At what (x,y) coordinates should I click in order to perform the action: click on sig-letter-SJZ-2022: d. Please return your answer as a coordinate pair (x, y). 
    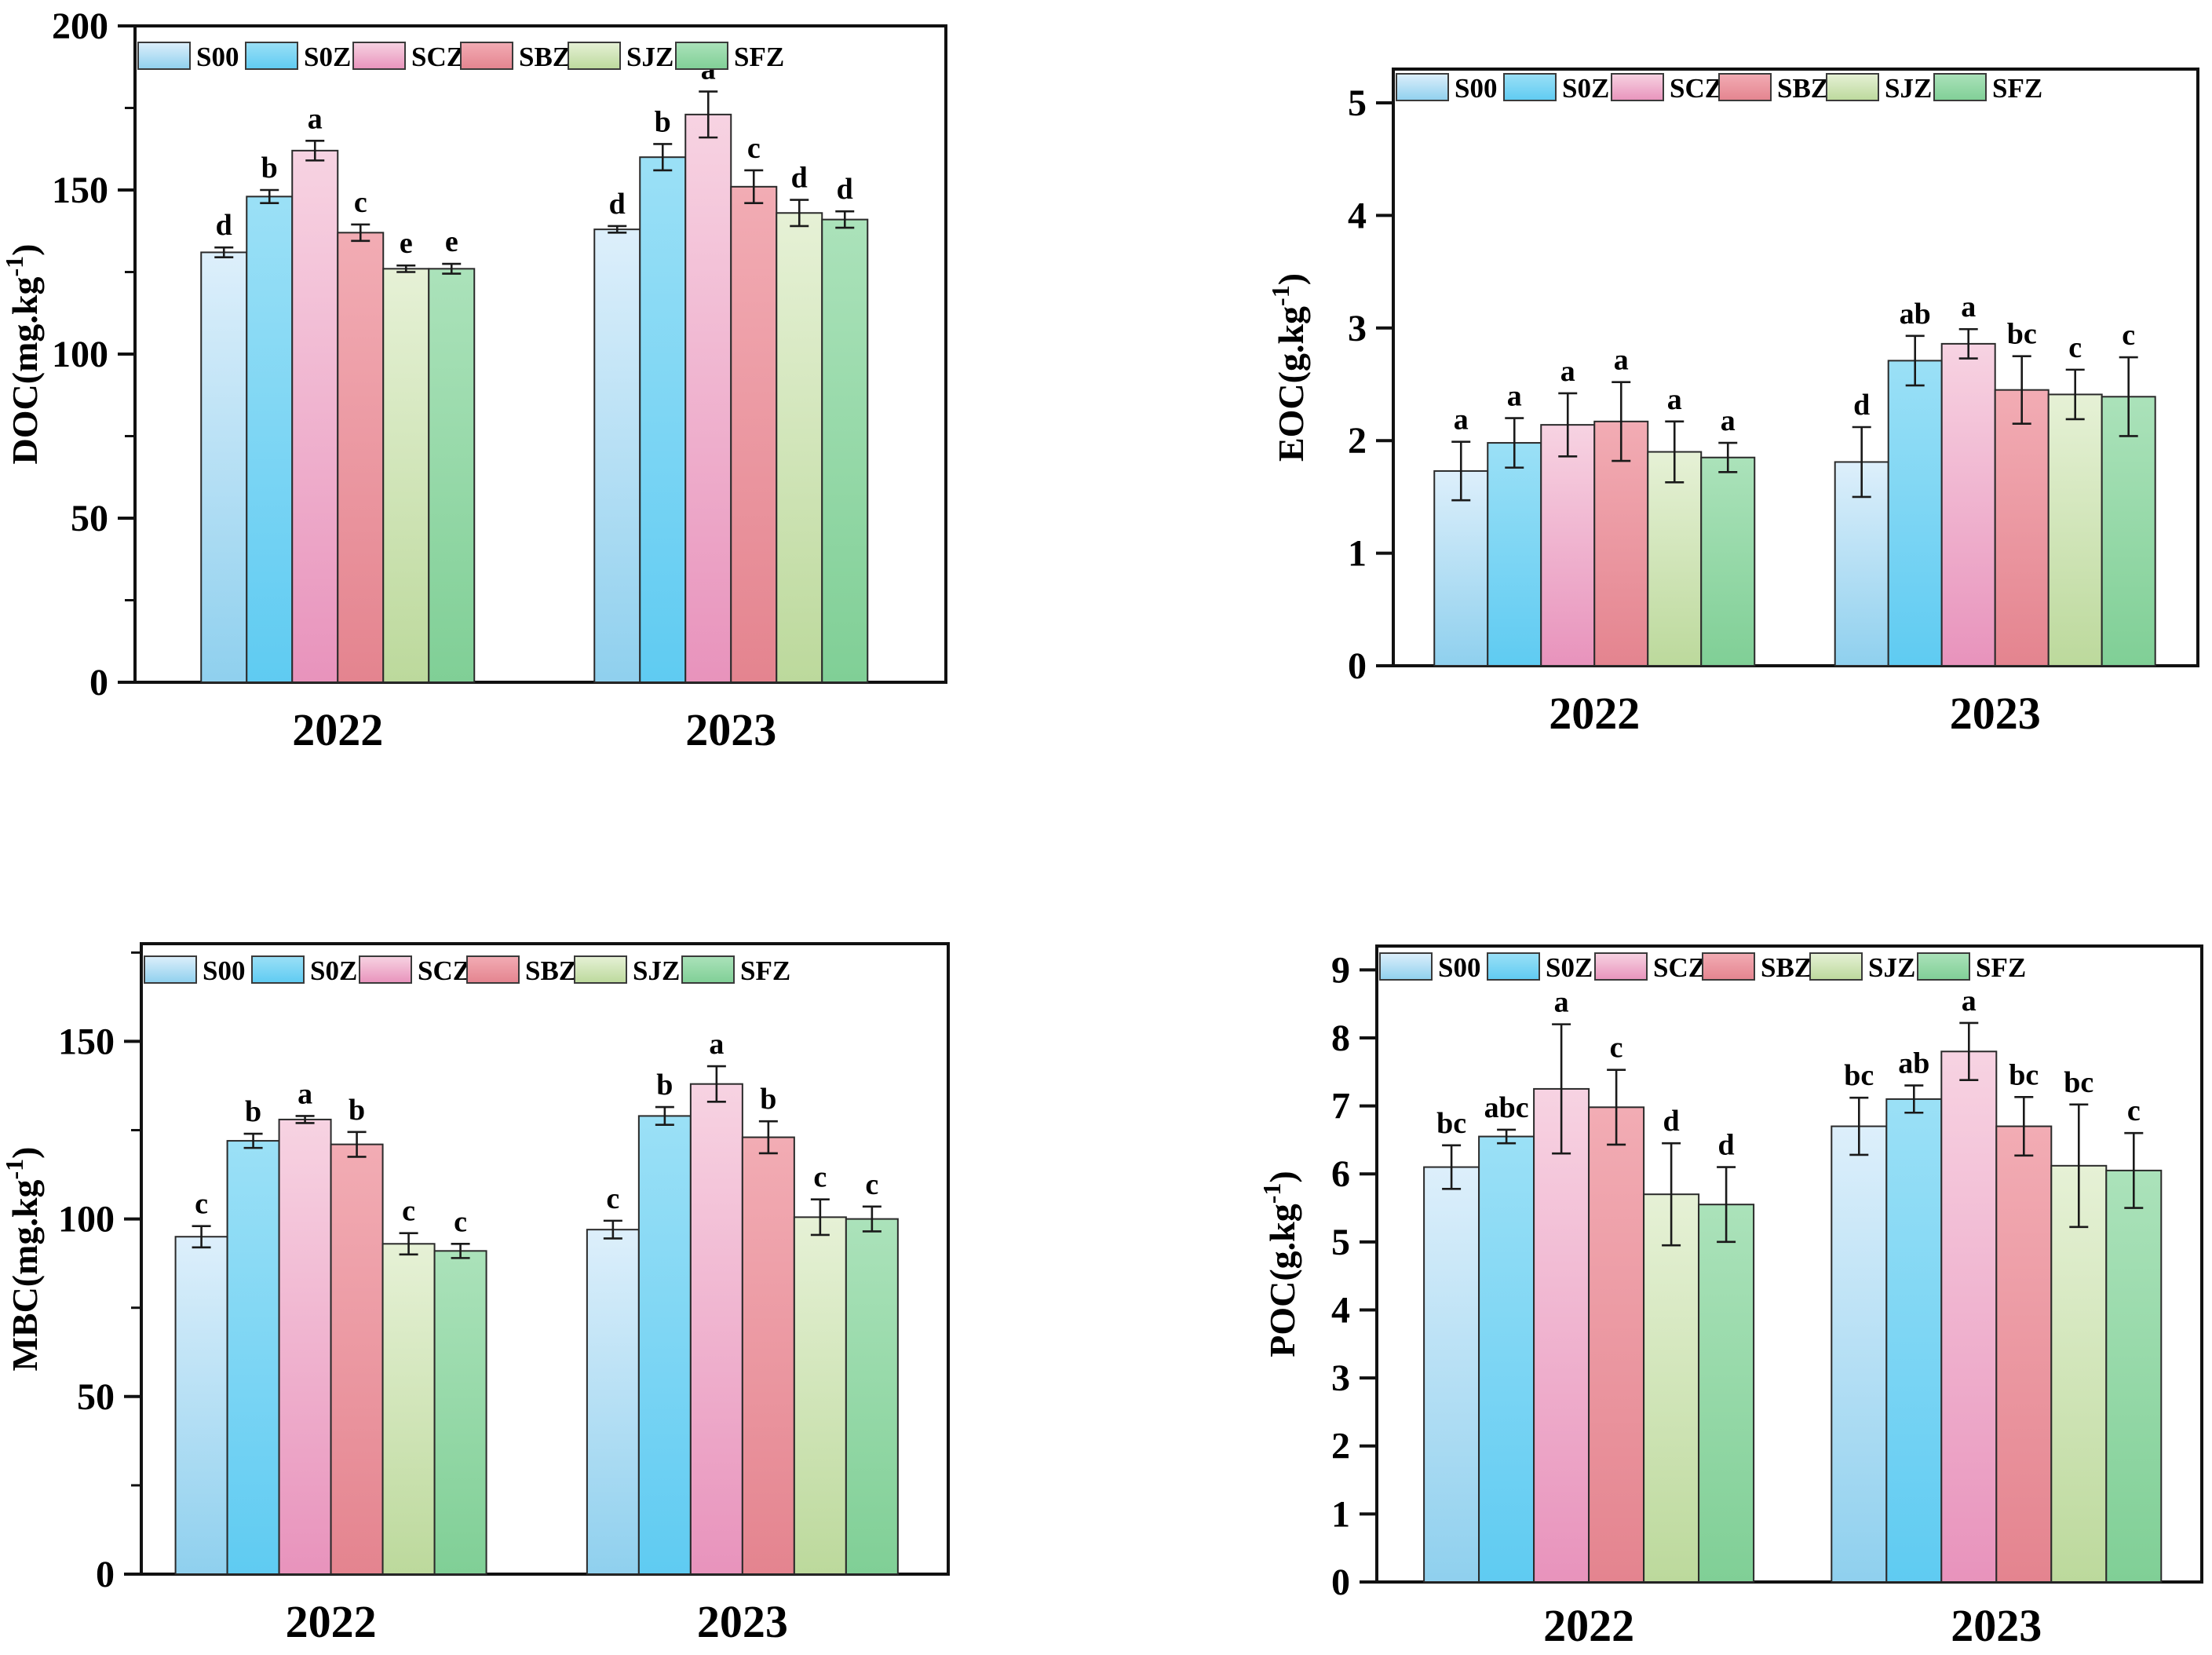
    Looking at the image, I should click on (1671, 1121).